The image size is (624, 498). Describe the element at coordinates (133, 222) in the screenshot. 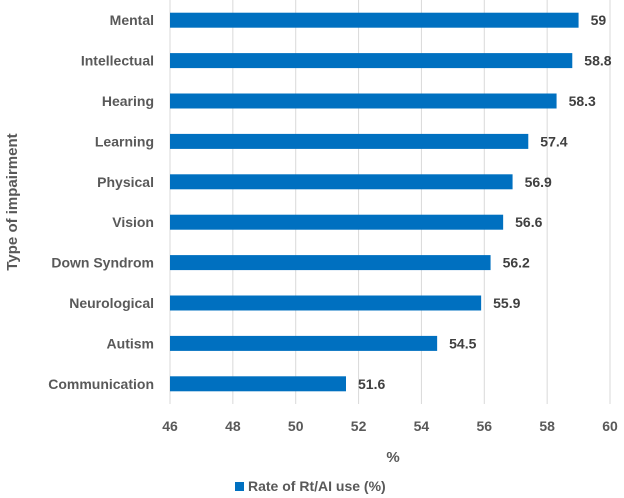

I see `category-label: Vision` at that location.